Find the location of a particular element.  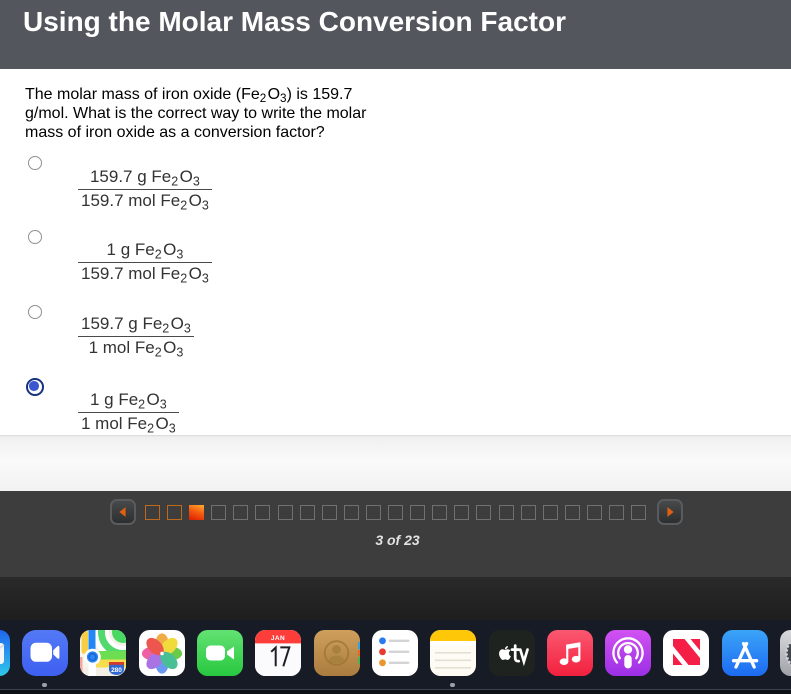

svg-text: 280 is located at coordinates (116, 670).